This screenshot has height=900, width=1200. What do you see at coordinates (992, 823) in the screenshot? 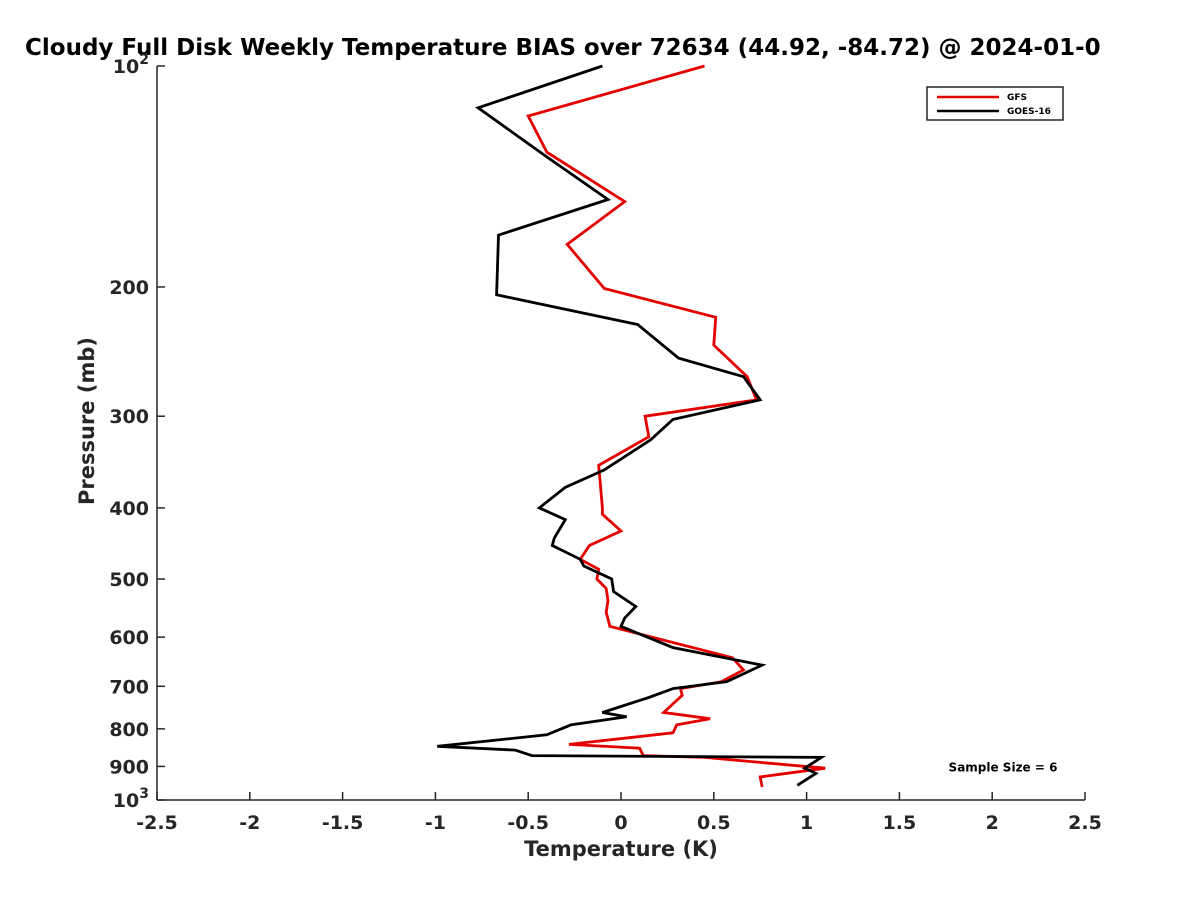
I see `x-tick-label: 2` at bounding box center [992, 823].